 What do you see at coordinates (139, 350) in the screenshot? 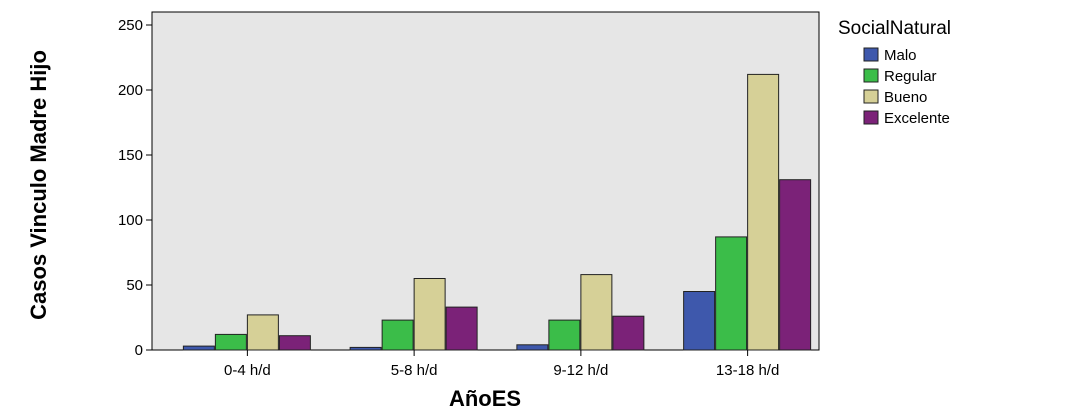
I see `y-tick-label: 0` at bounding box center [139, 350].